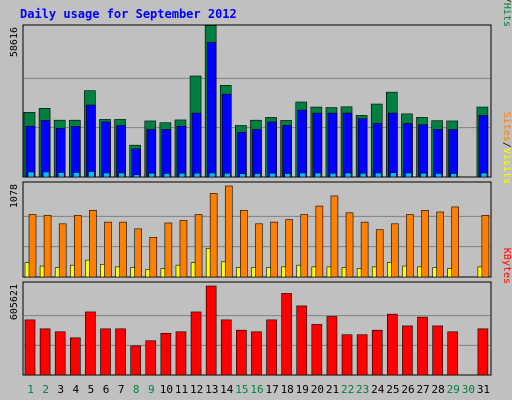 The width and height of the screenshot is (512, 405). I want to click on x-tick-label: 18, so click(287, 389).